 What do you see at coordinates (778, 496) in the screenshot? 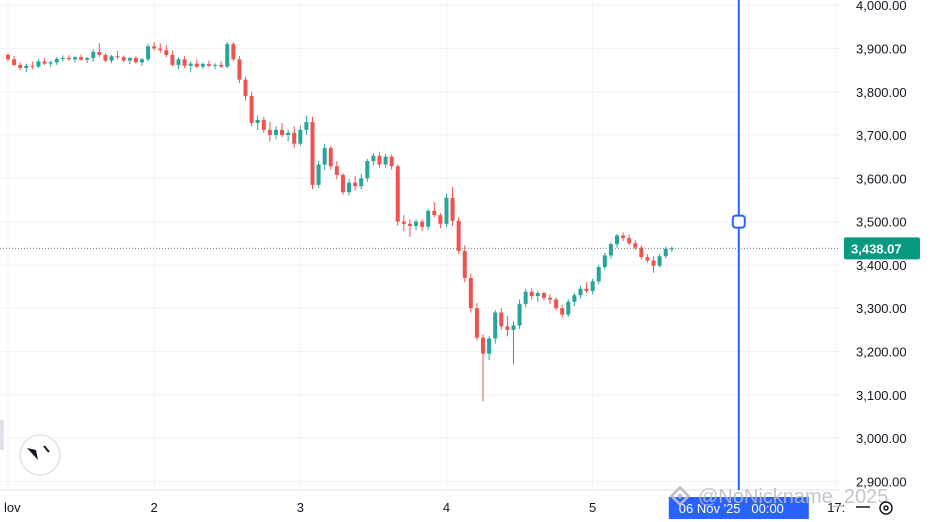
I see `watermark: @NoNickname_2025` at bounding box center [778, 496].